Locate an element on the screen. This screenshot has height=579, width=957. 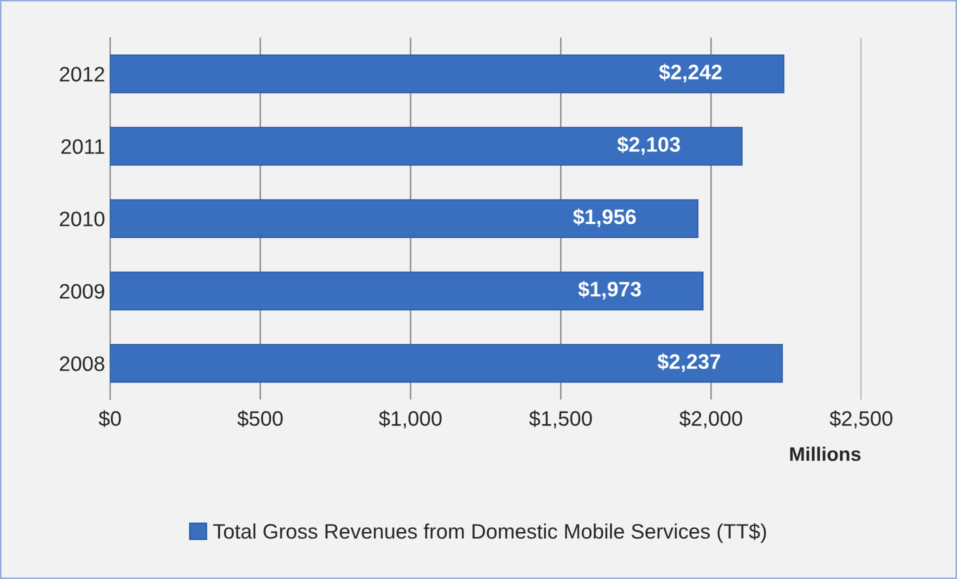
x-tick-label: $1,000 is located at coordinates (410, 419).